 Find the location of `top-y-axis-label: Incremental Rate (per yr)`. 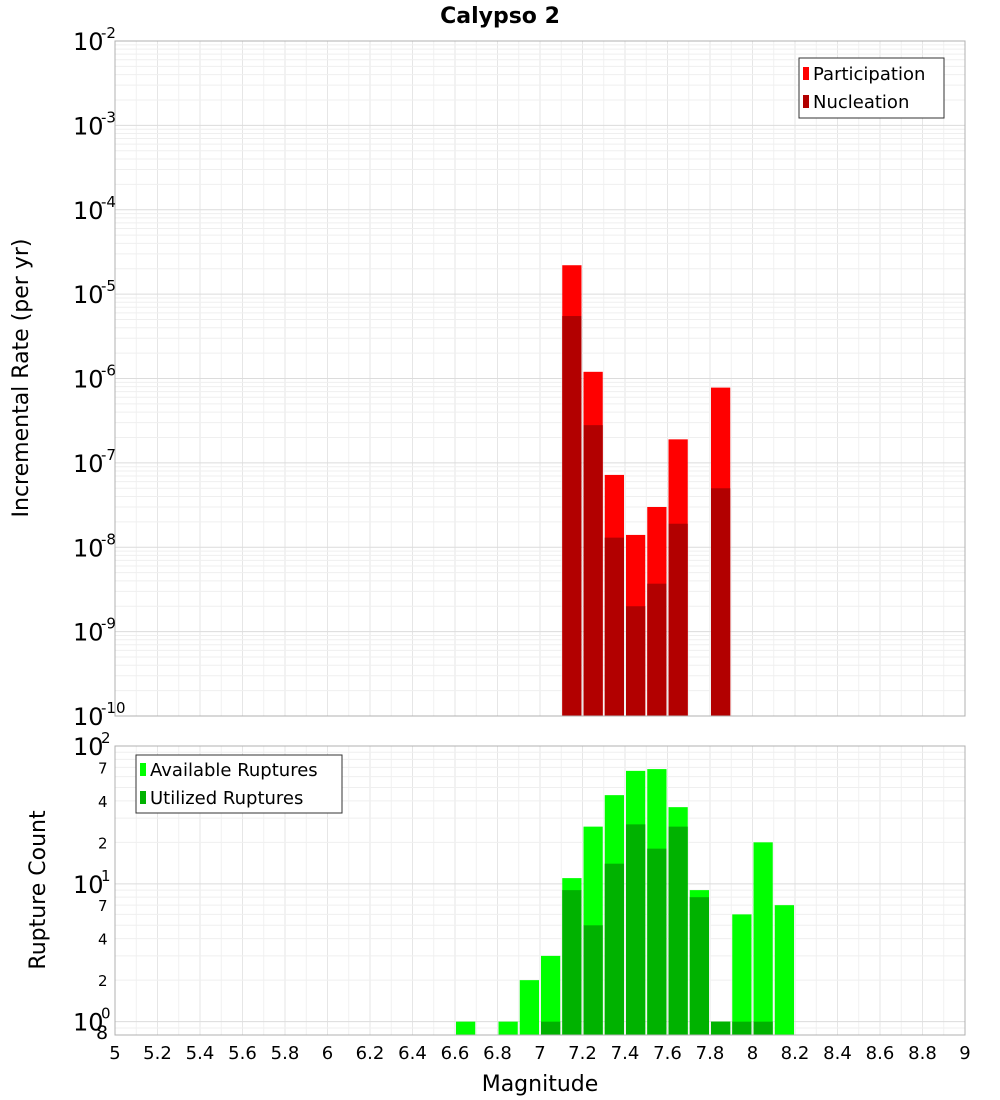

top-y-axis-label: Incremental Rate (per yr) is located at coordinates (21, 378).